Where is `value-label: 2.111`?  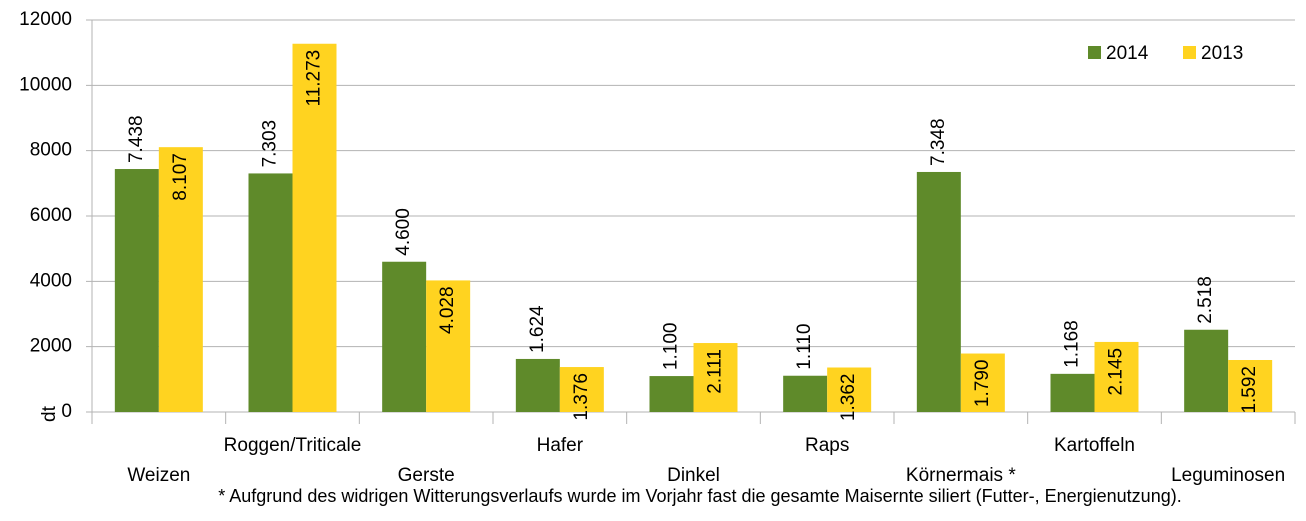 value-label: 2.111 is located at coordinates (715, 371).